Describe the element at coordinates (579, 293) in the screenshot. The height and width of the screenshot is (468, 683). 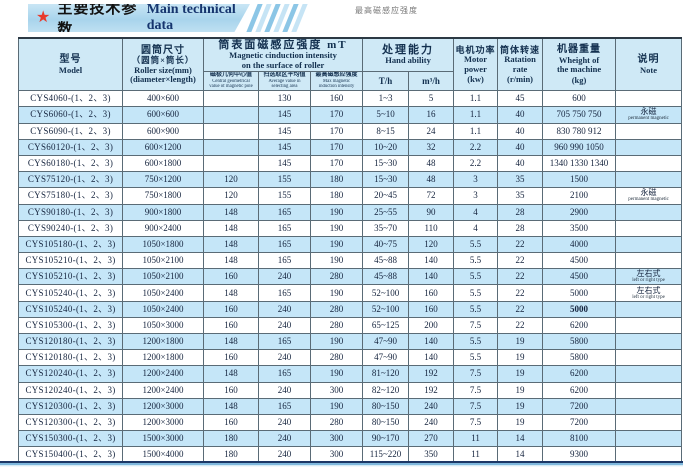
I see `weight-cell: 5000` at that location.